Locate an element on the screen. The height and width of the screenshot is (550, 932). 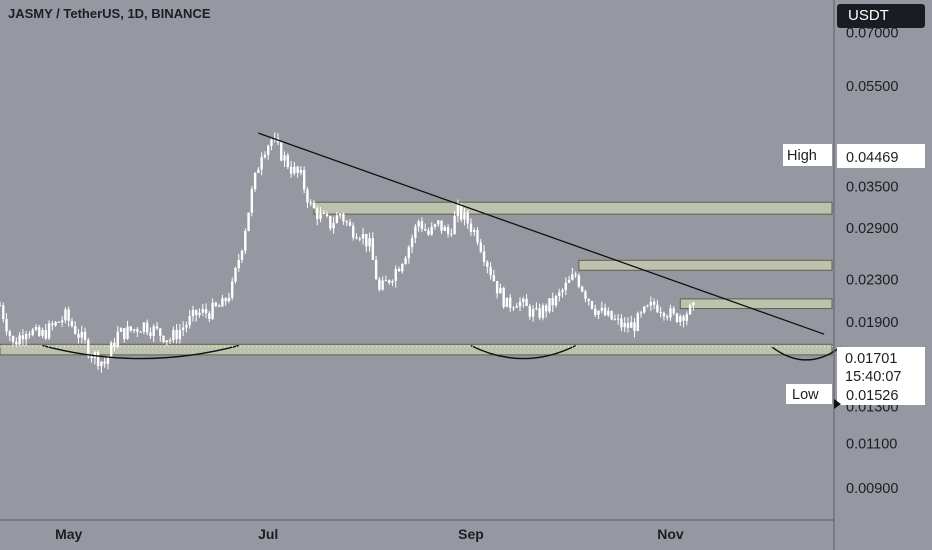
currency-selector-button: USDT is located at coordinates (881, 16).